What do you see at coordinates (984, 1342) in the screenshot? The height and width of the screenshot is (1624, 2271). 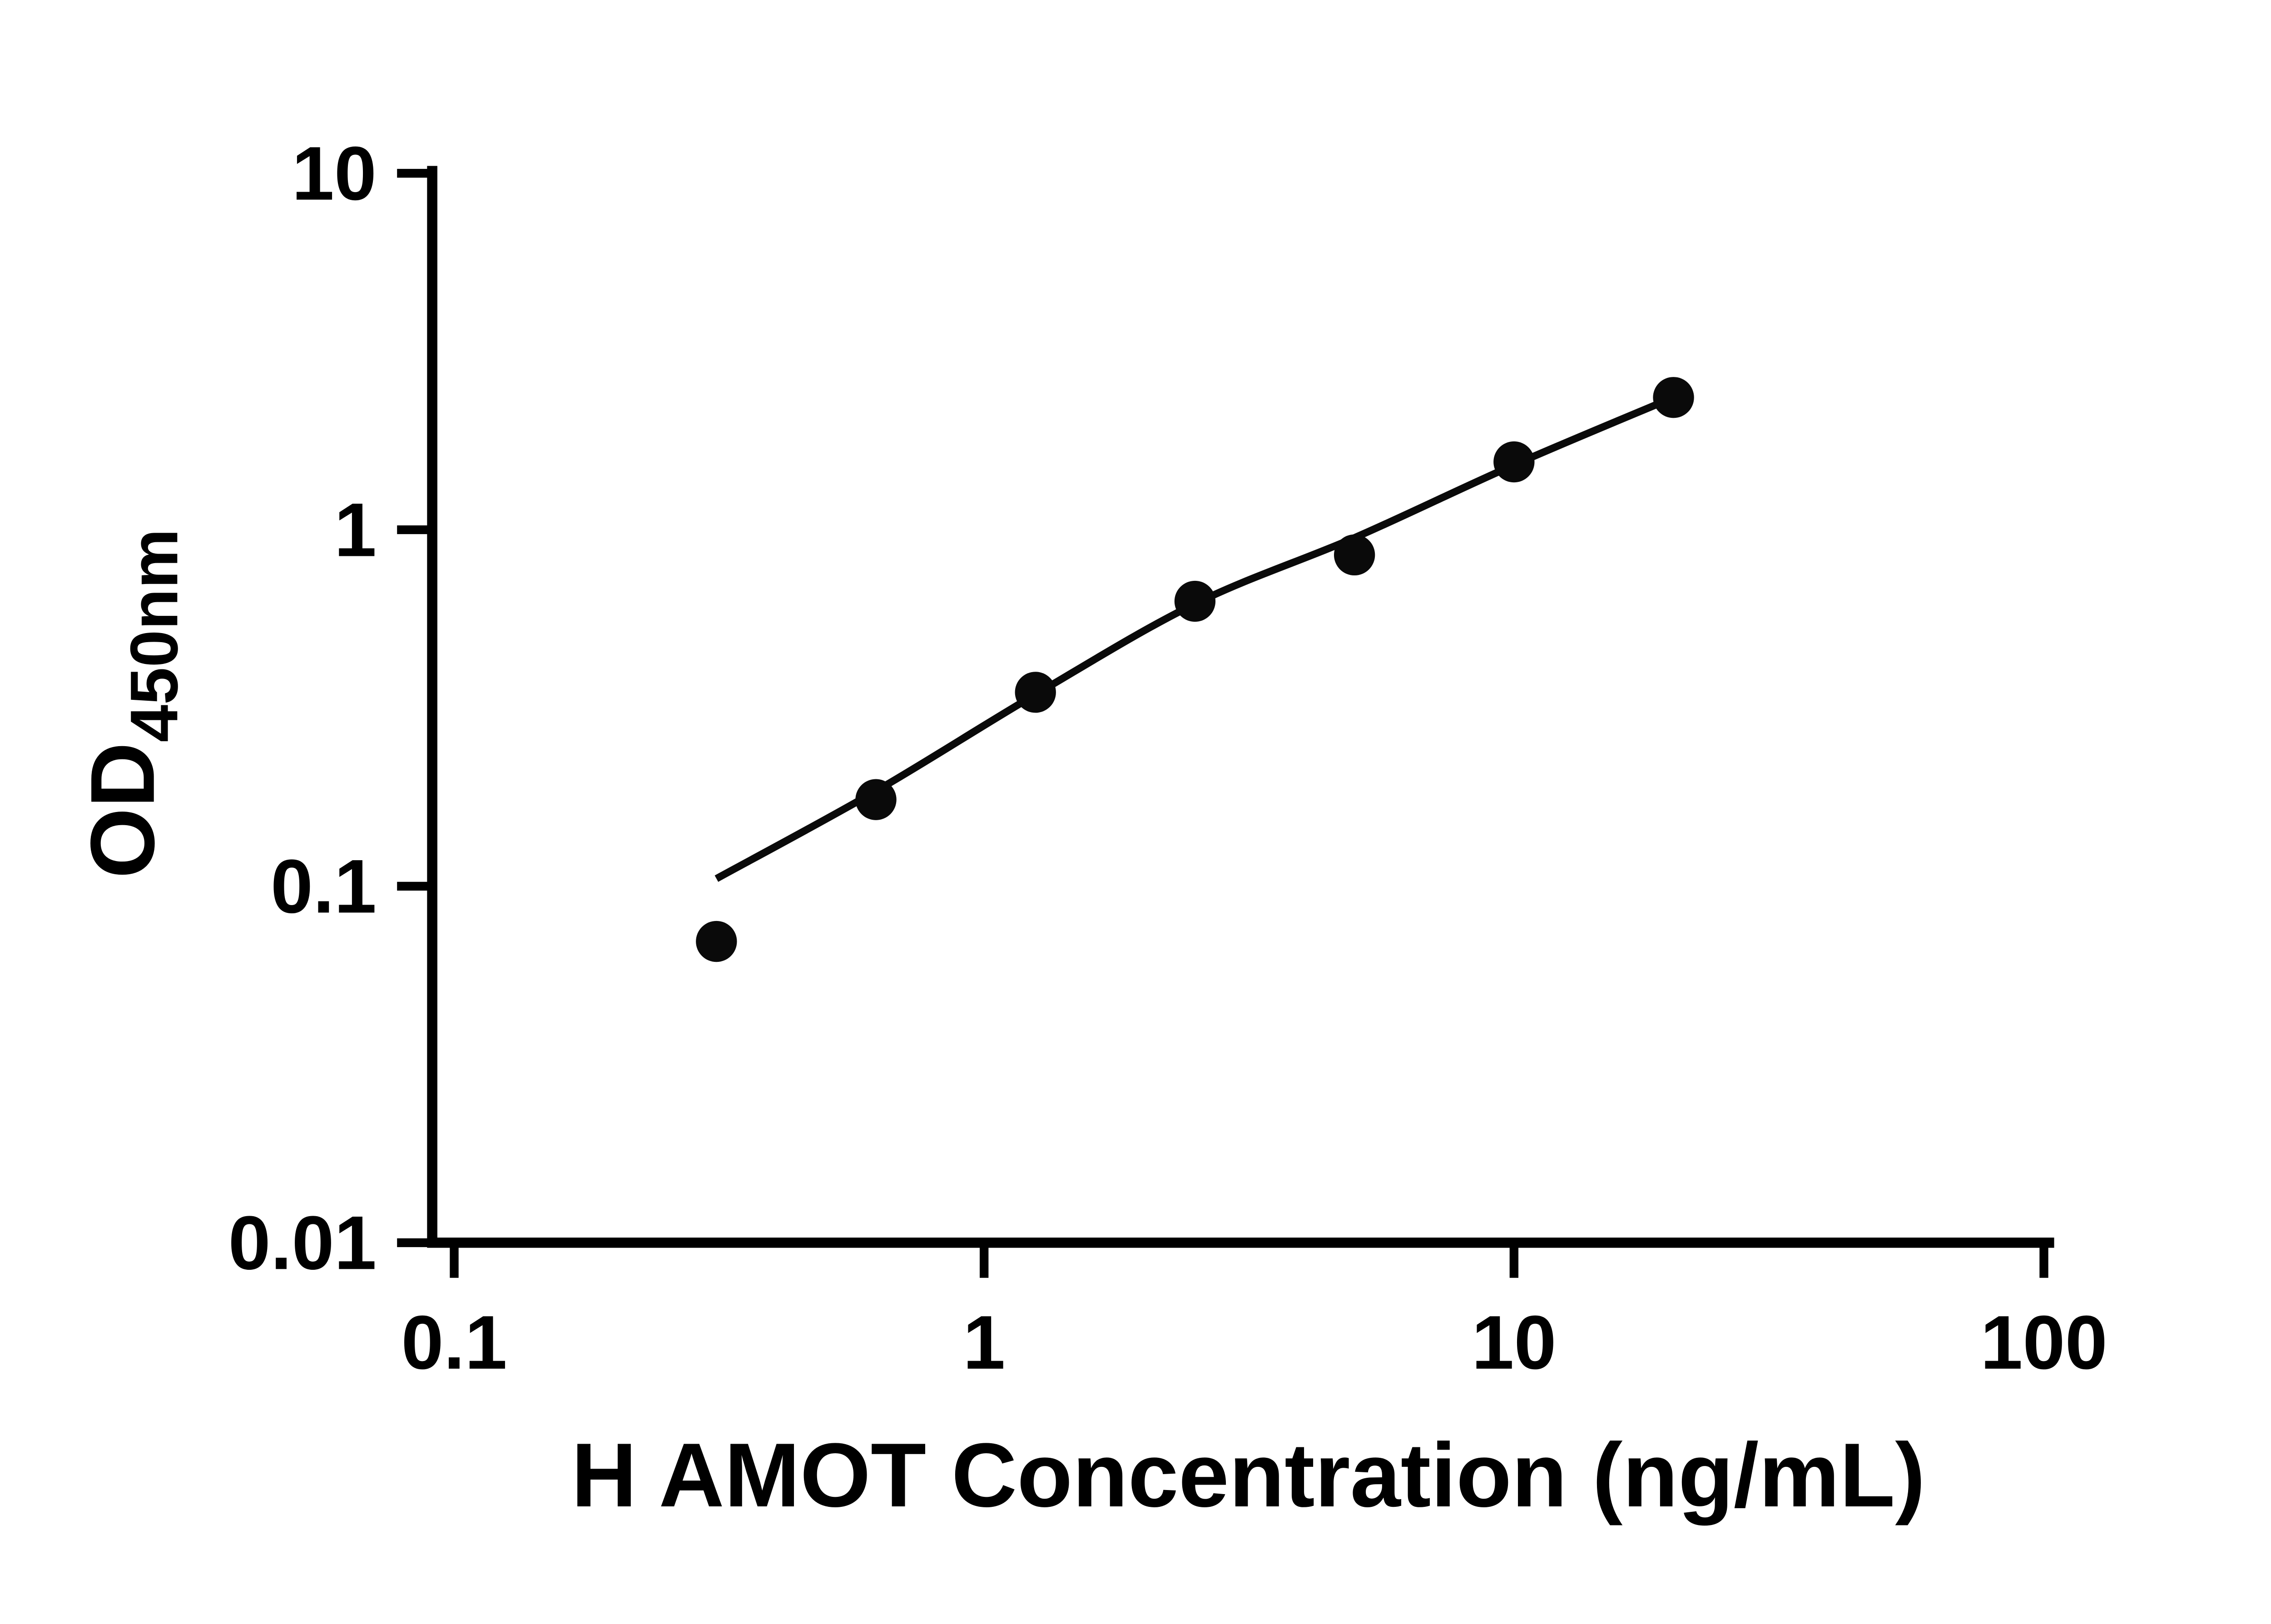 I see `x-tick-label: 1` at bounding box center [984, 1342].